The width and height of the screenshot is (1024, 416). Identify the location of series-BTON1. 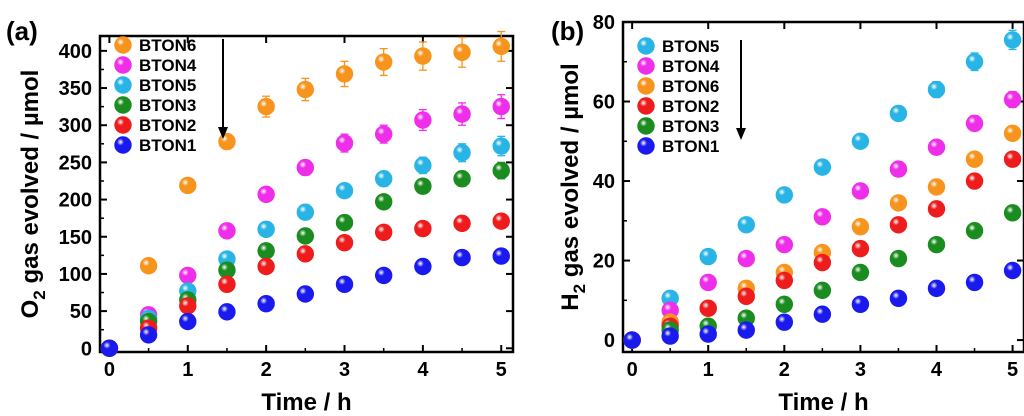
(305, 302).